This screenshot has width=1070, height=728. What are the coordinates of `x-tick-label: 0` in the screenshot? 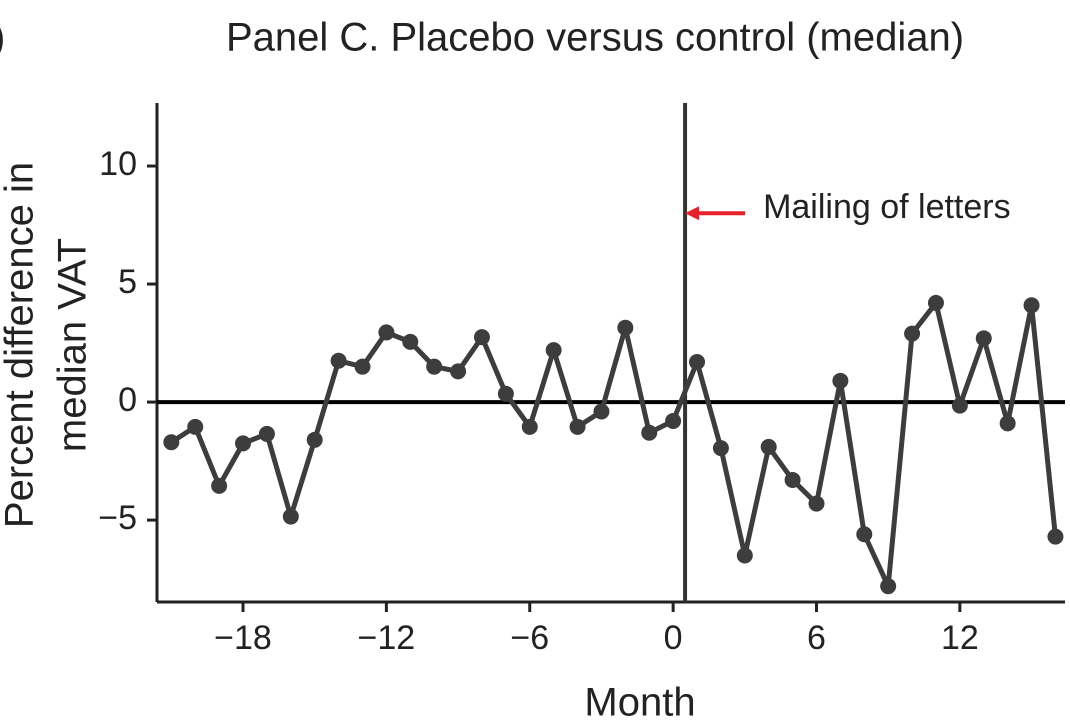 It's located at (673, 638).